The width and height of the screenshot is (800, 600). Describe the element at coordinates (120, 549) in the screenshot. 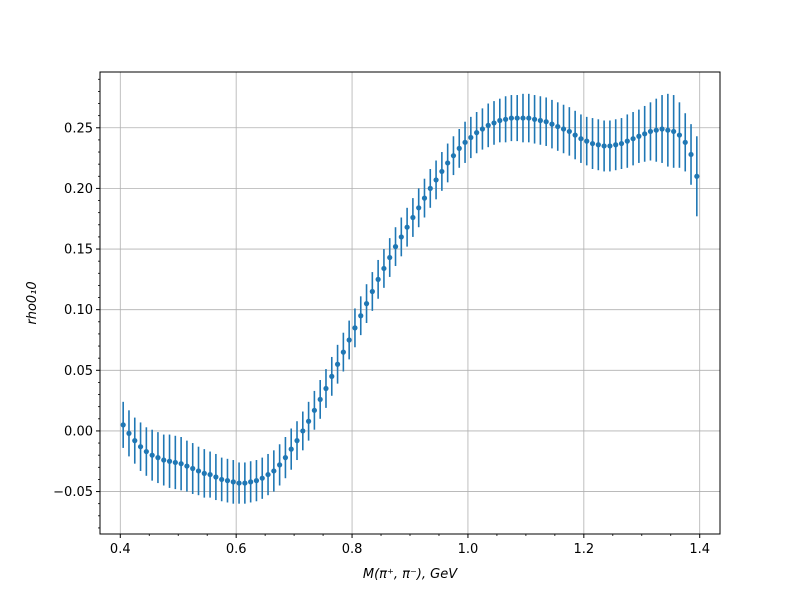

I see `x-tick-label: 0.4` at that location.